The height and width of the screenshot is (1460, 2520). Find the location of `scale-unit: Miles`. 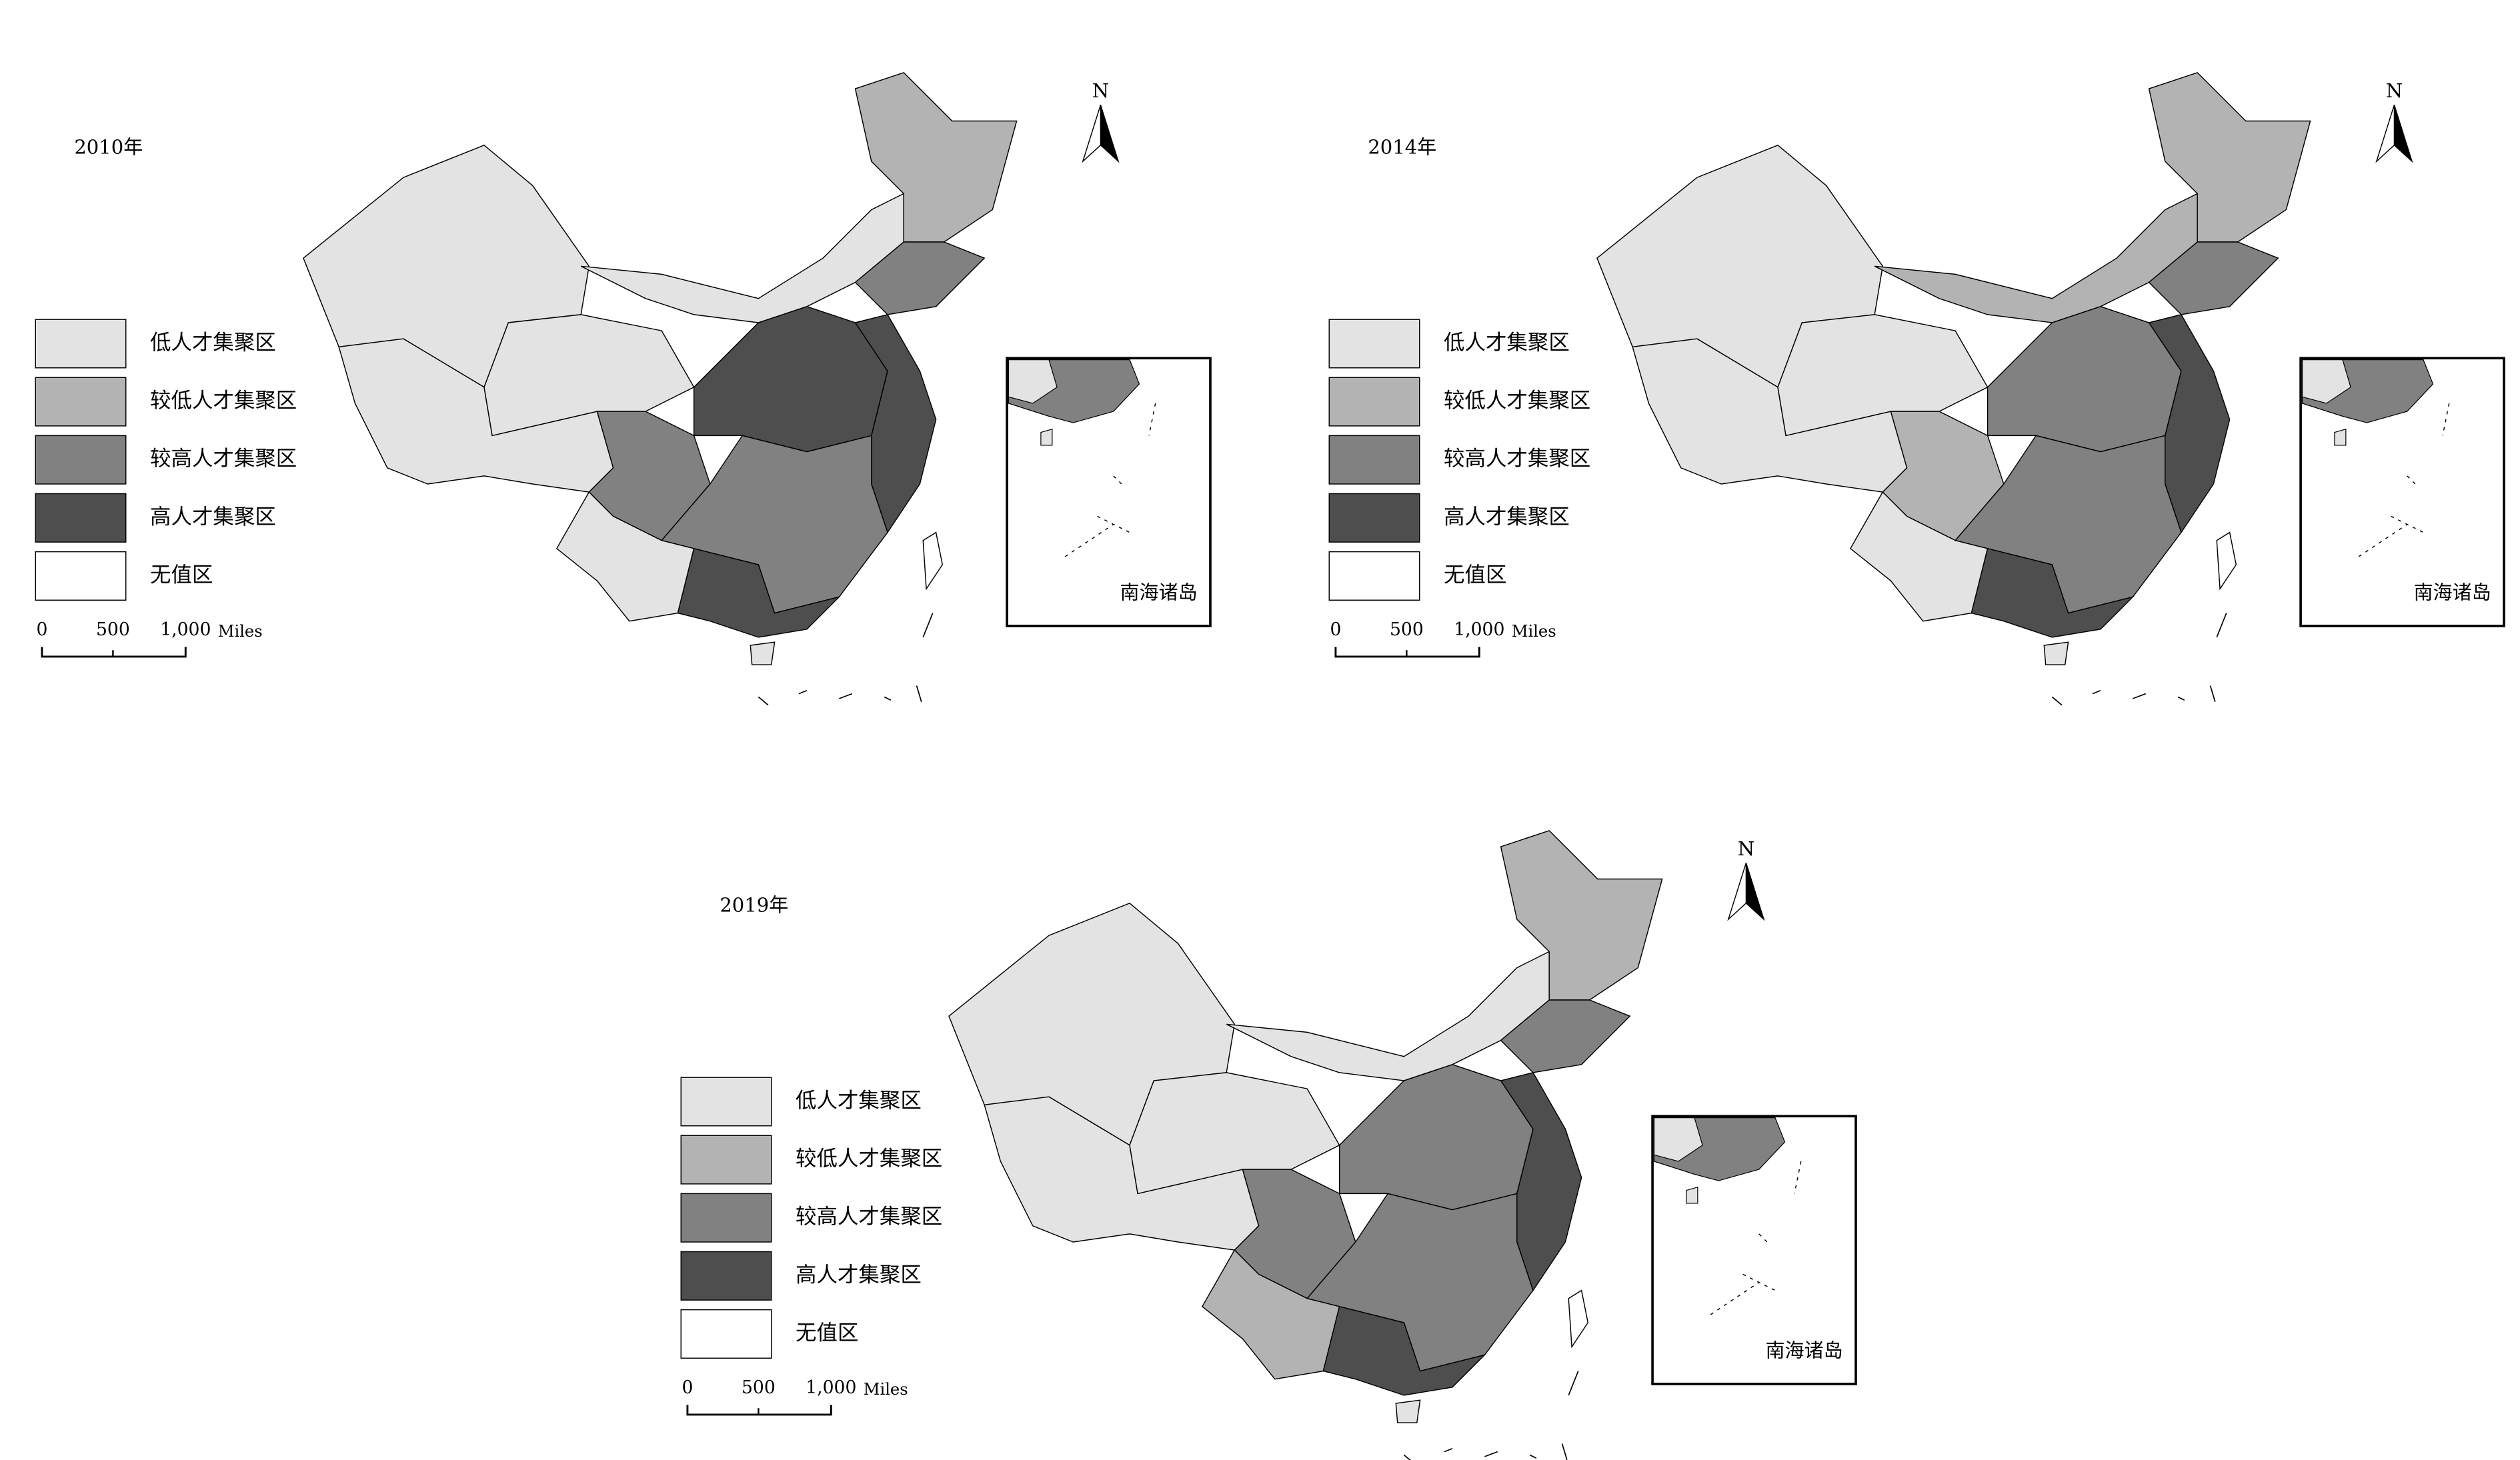

scale-unit: Miles is located at coordinates (886, 1389).